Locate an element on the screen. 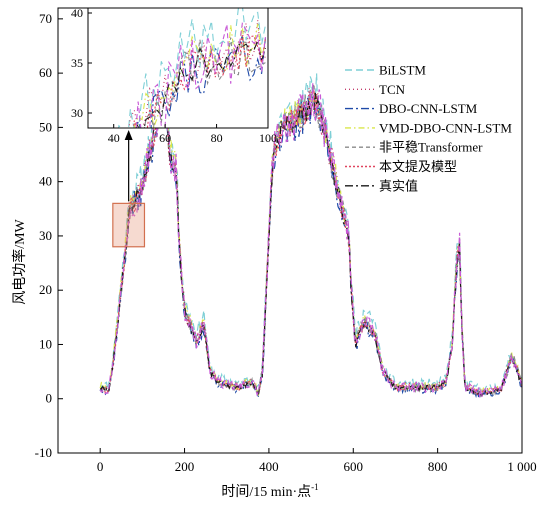 This screenshot has width=558, height=507. x-tick-label-600: 600 is located at coordinates (354, 466).